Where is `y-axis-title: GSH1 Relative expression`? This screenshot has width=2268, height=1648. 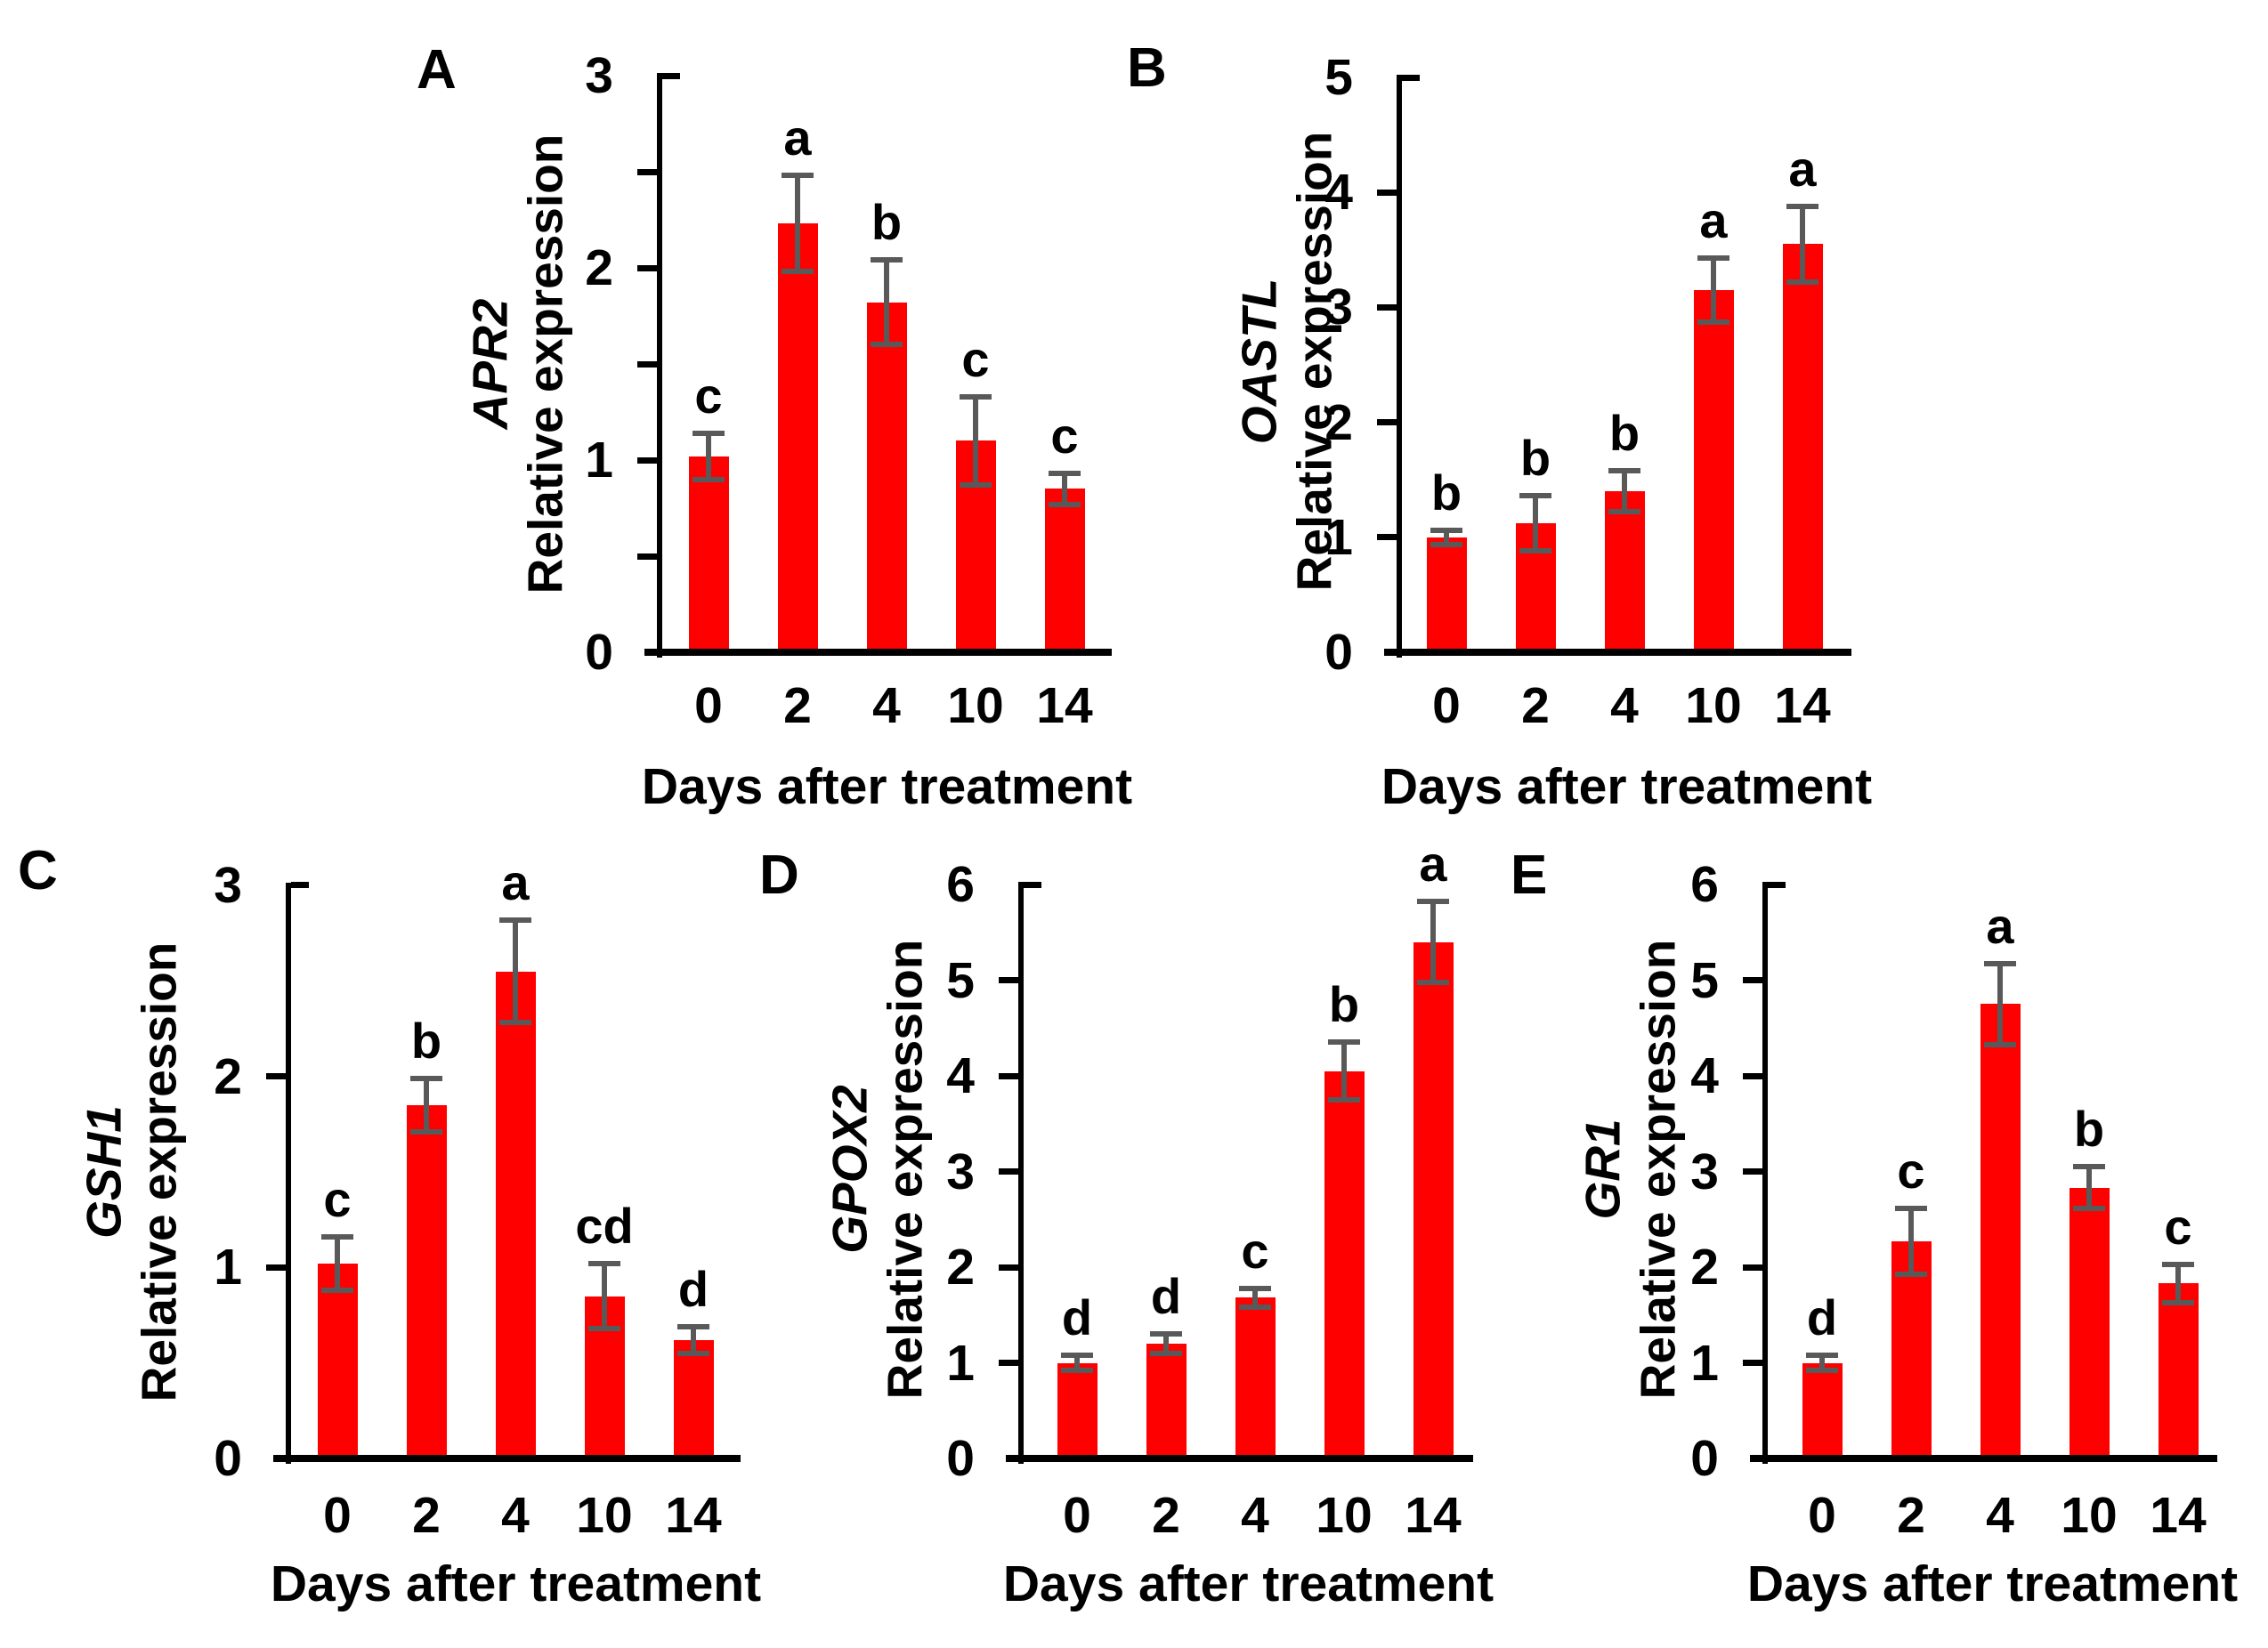
y-axis-title: GSH1 Relative expression is located at coordinates (131, 1171).